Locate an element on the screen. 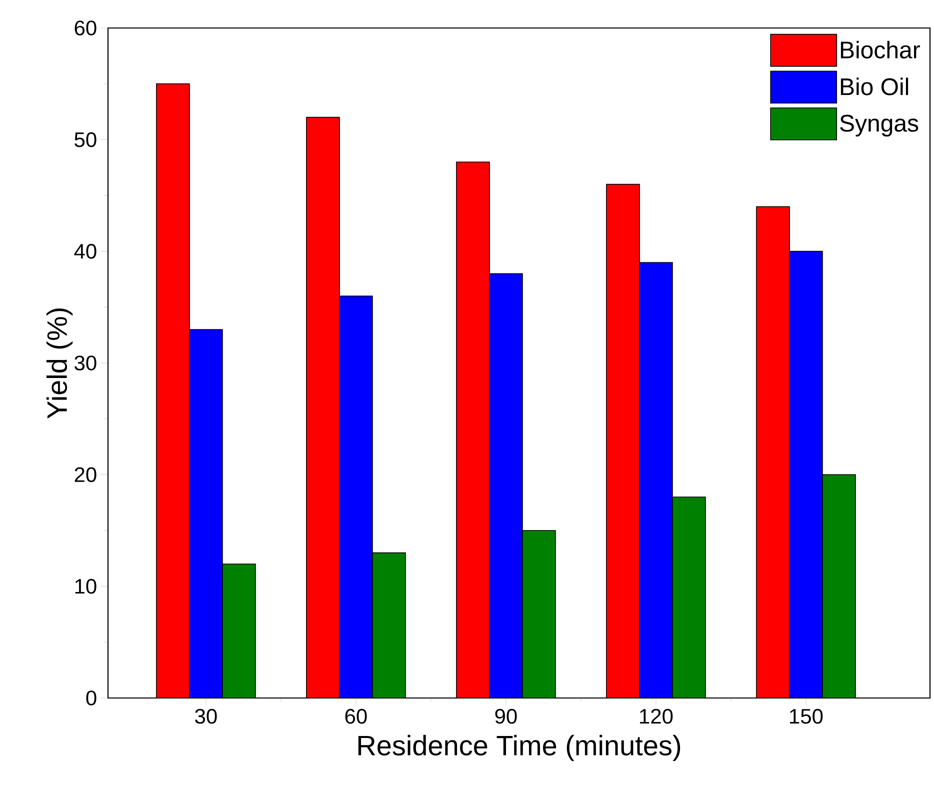  x-tick-label: 90 is located at coordinates (506, 716).